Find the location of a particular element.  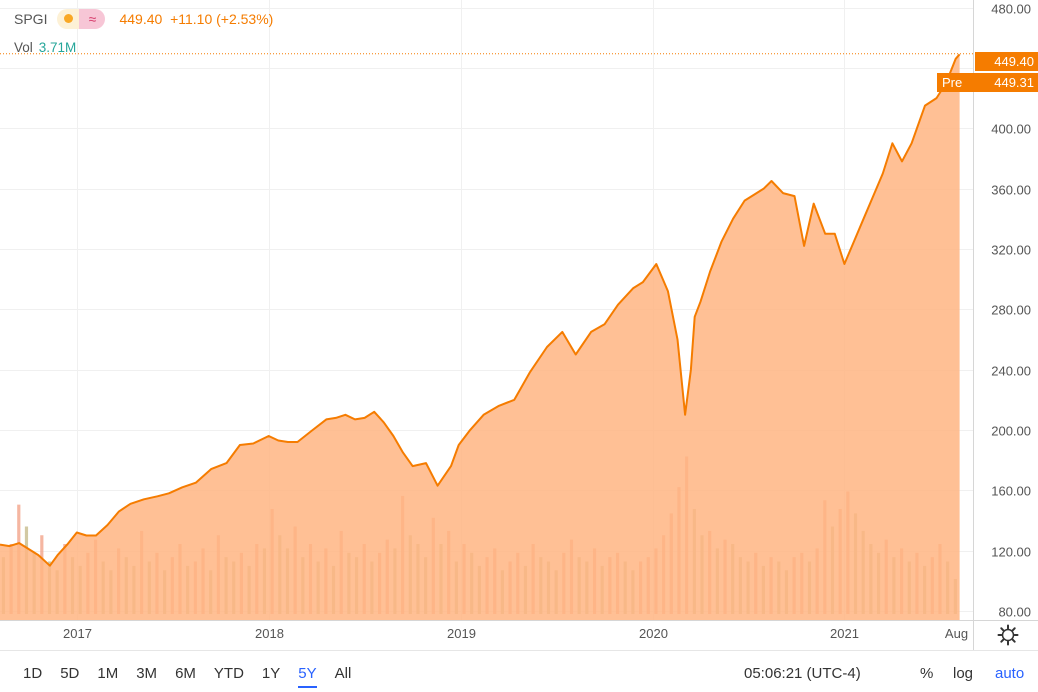

last-price-tag: 449.40 is located at coordinates (1006, 61).